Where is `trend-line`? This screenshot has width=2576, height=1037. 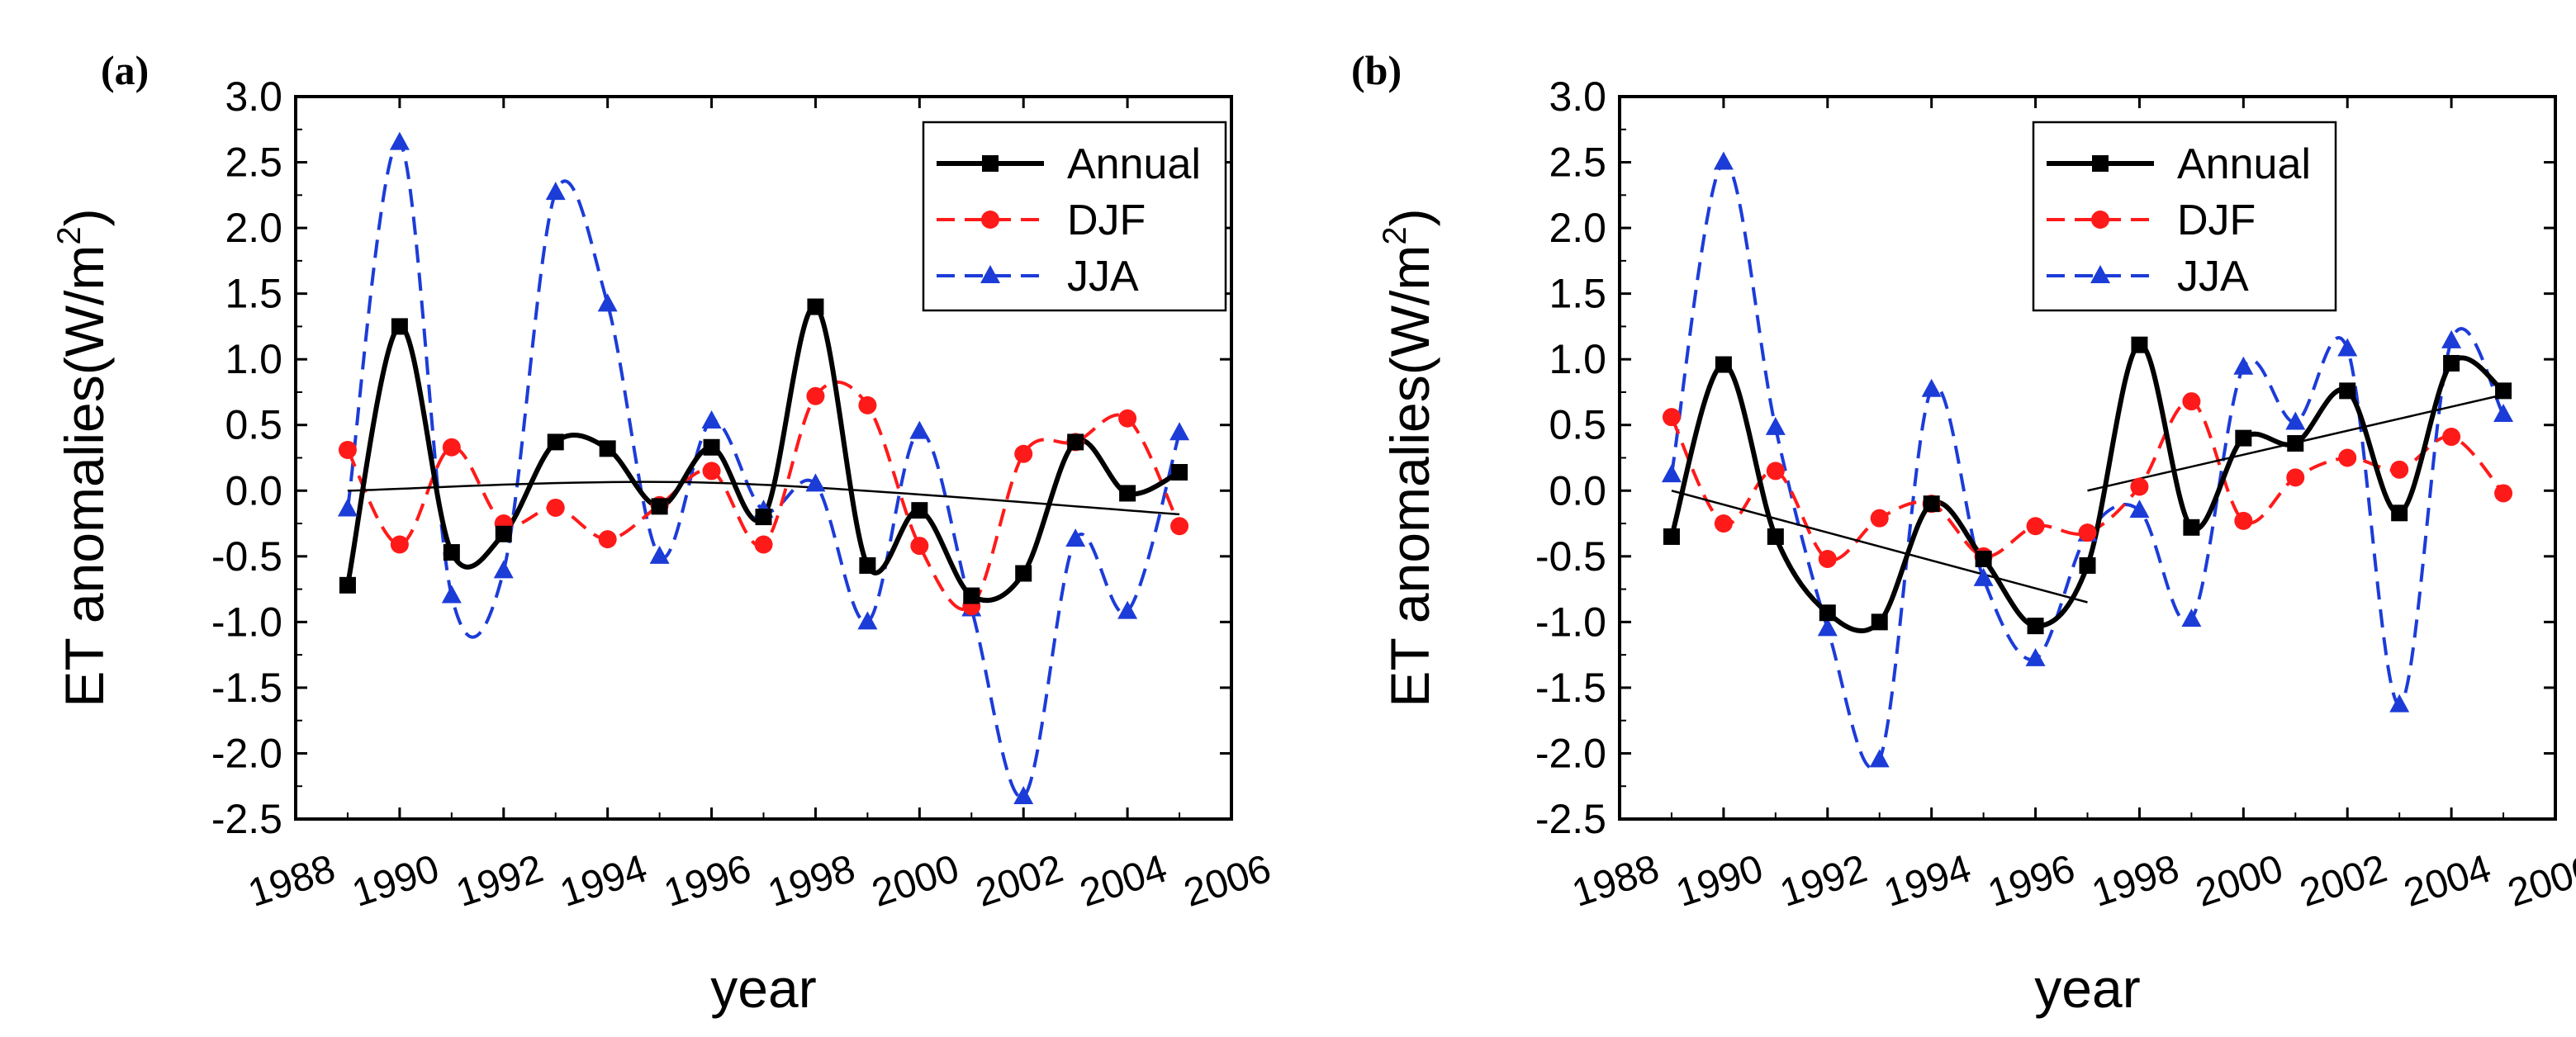 trend-line is located at coordinates (763, 498).